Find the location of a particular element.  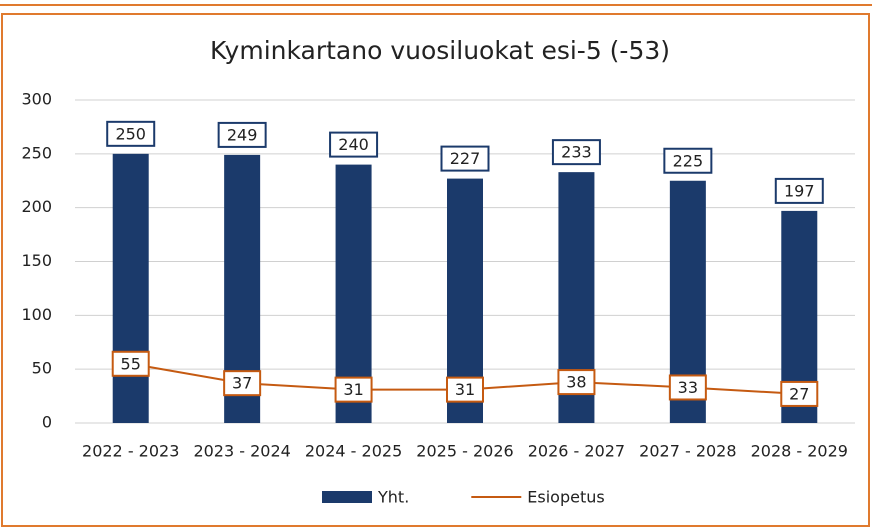

data-label: 38 is located at coordinates (576, 382).